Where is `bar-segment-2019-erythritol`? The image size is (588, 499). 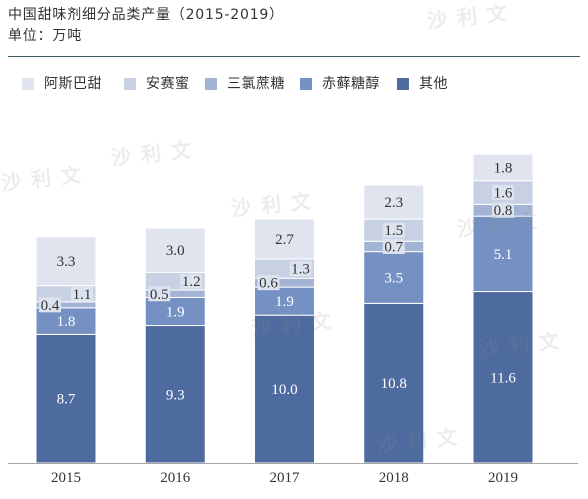
bar-segment-2019-erythritol is located at coordinates (503, 254).